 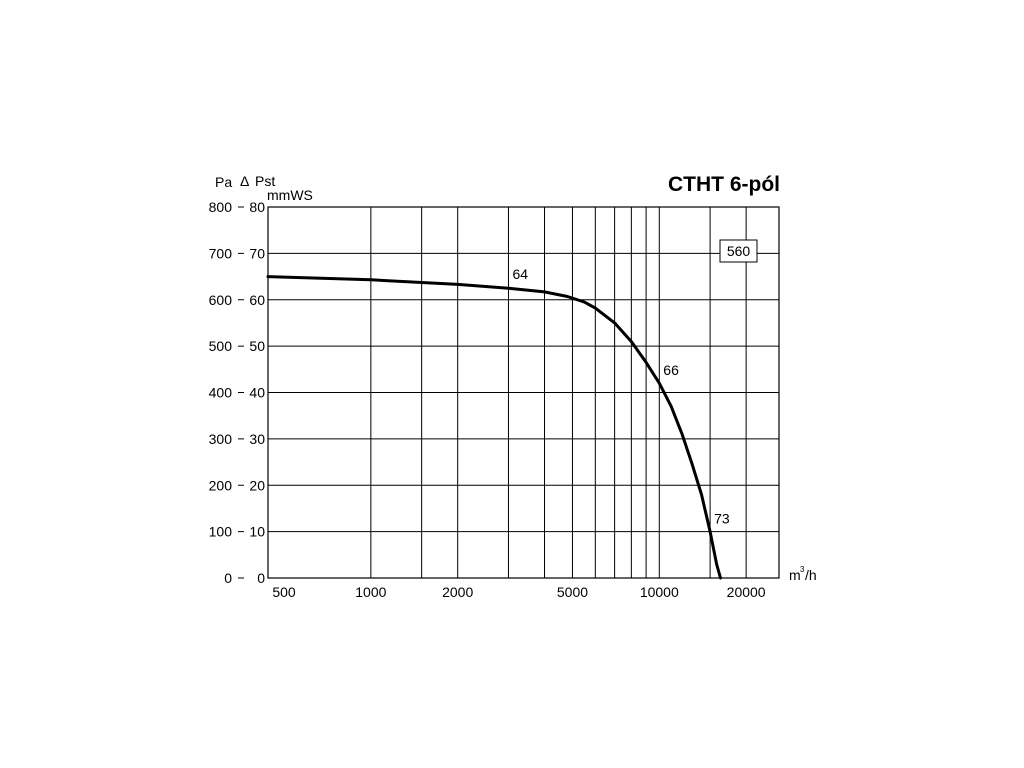 I want to click on y-tick-label-mmws: 40, so click(x=257, y=393).